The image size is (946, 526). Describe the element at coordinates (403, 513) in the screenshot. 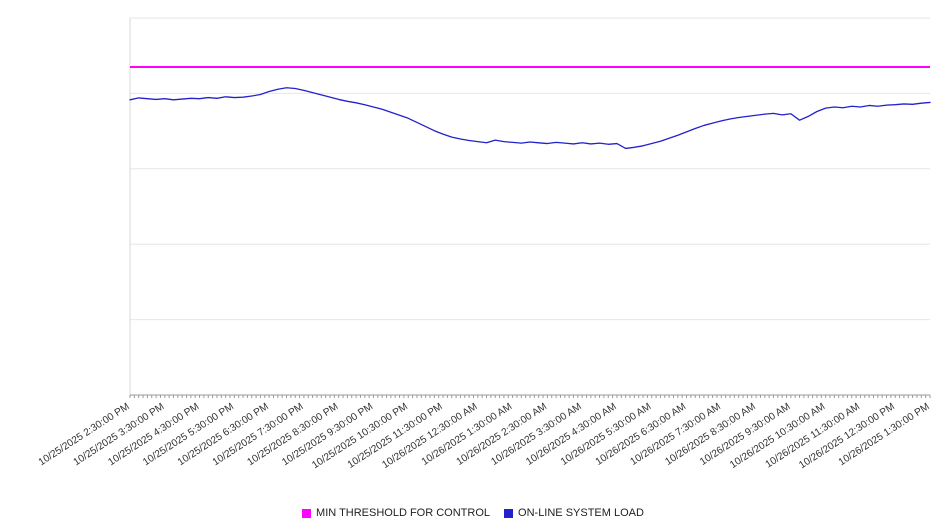

I see `min-threshold-legend-label: MIN THRESHOLD FOR CONTROL` at that location.